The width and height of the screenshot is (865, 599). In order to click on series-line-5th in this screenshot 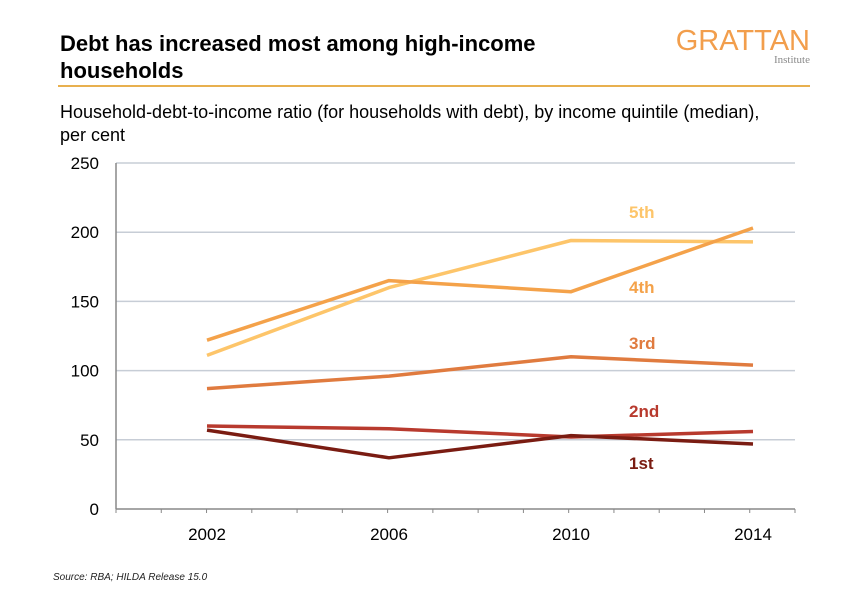, I will do `click(480, 298)`.